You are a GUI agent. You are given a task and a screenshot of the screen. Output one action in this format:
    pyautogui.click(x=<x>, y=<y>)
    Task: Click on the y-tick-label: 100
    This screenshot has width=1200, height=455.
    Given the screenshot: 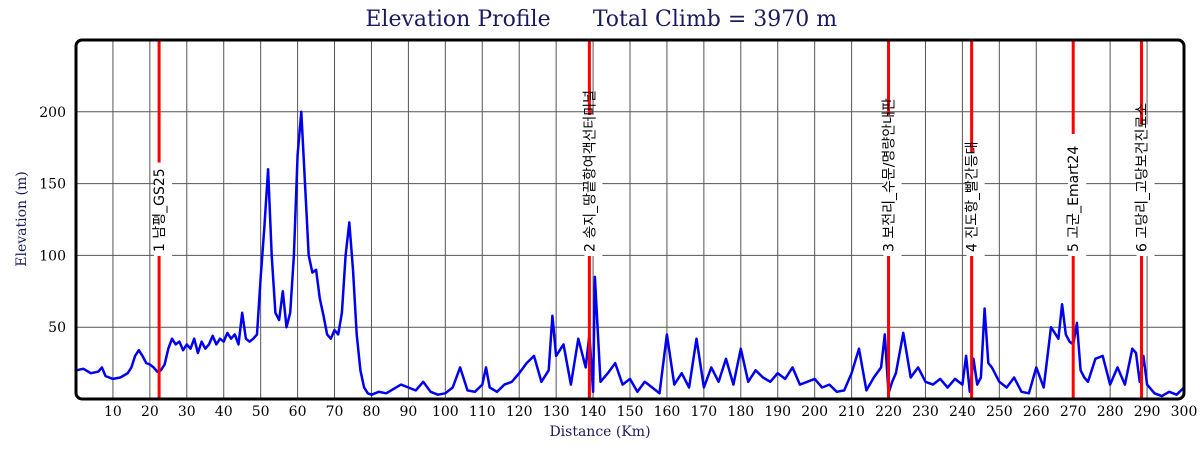 What is the action you would take?
    pyautogui.click(x=52, y=256)
    